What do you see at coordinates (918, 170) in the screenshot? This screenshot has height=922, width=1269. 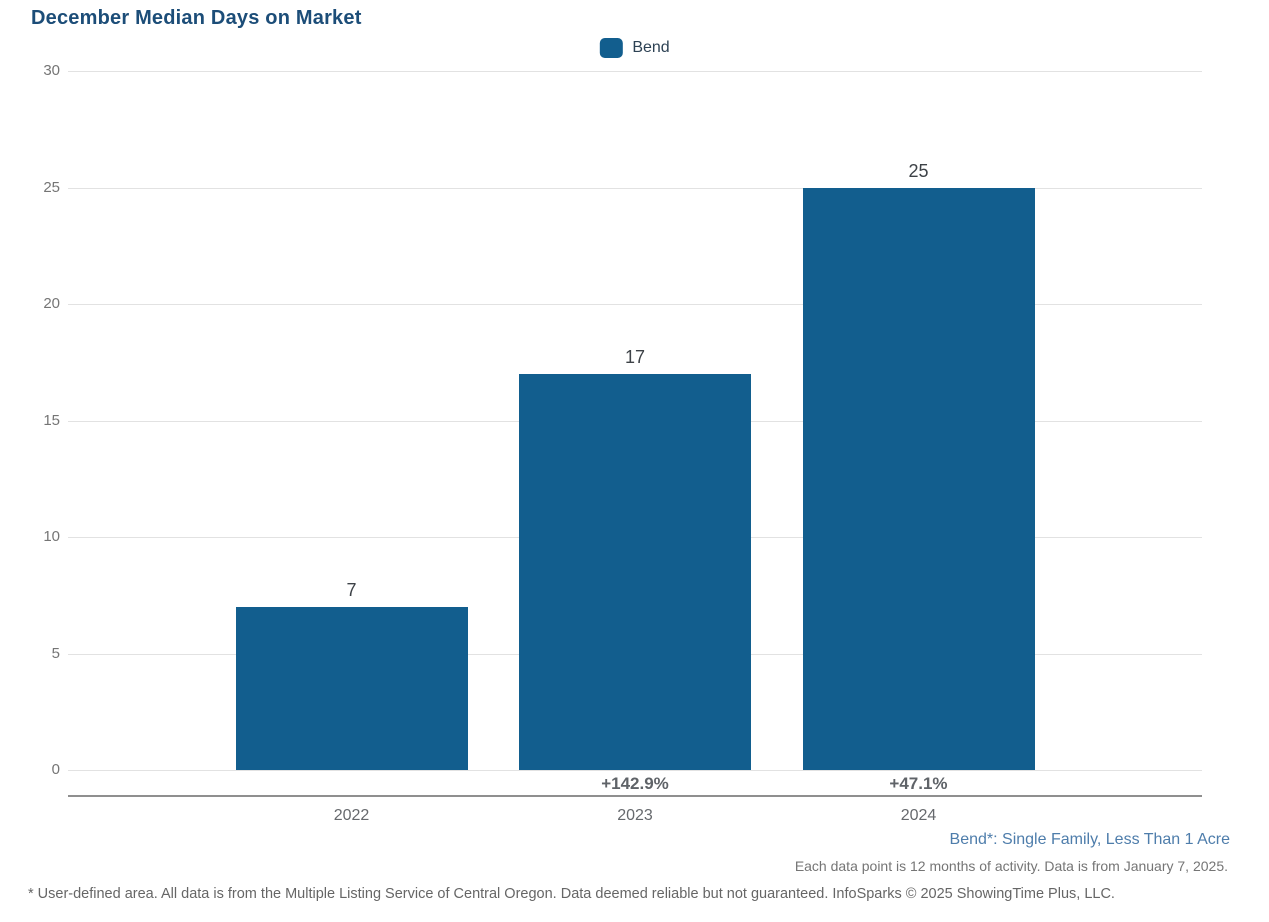 I see `bar-value-label-2024: 25` at bounding box center [918, 170].